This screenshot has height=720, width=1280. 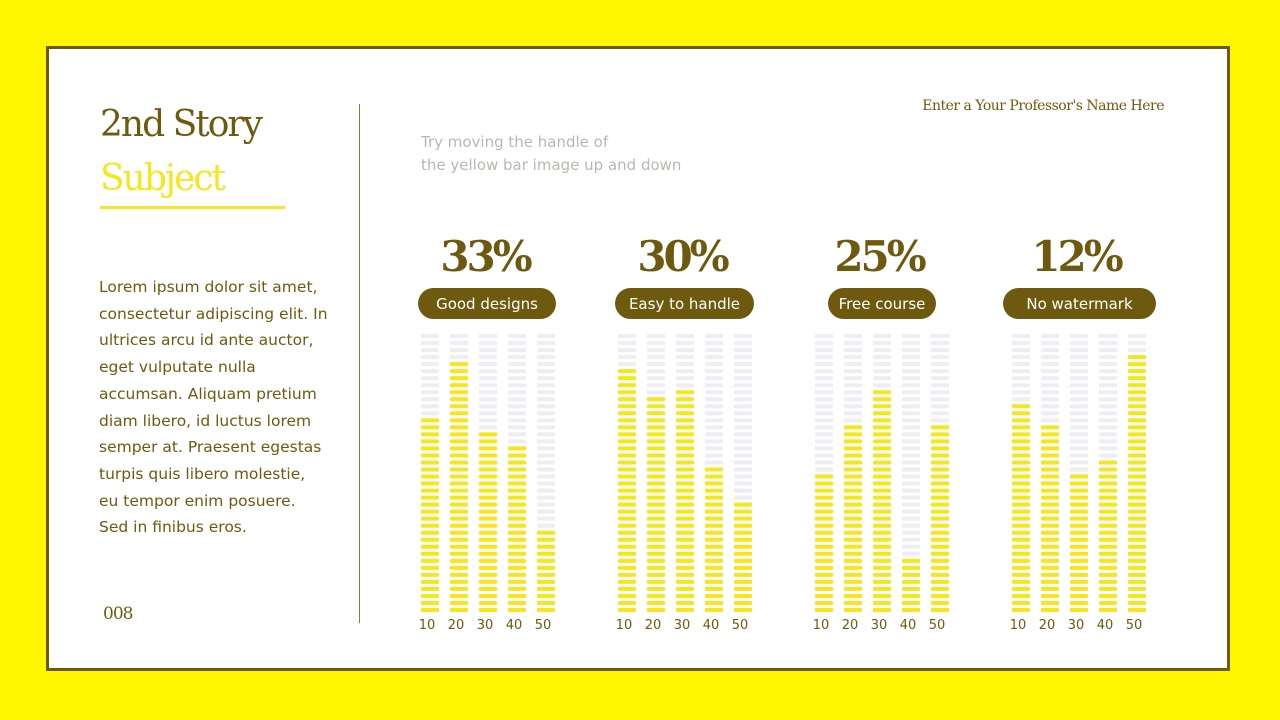 What do you see at coordinates (192, 207) in the screenshot?
I see `title-underline` at bounding box center [192, 207].